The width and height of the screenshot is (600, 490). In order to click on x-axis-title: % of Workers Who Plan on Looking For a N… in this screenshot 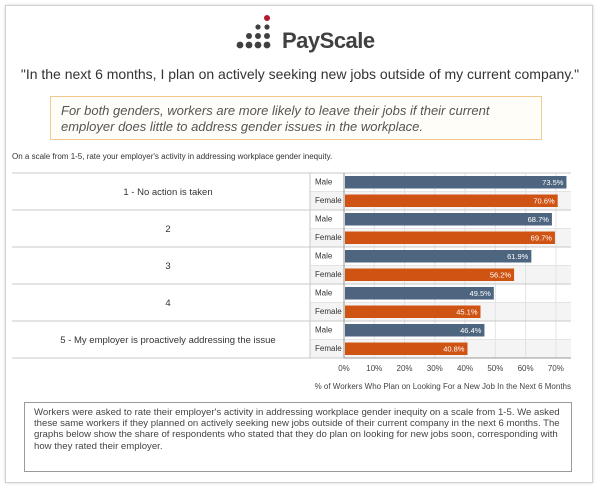, I will do `click(443, 386)`.